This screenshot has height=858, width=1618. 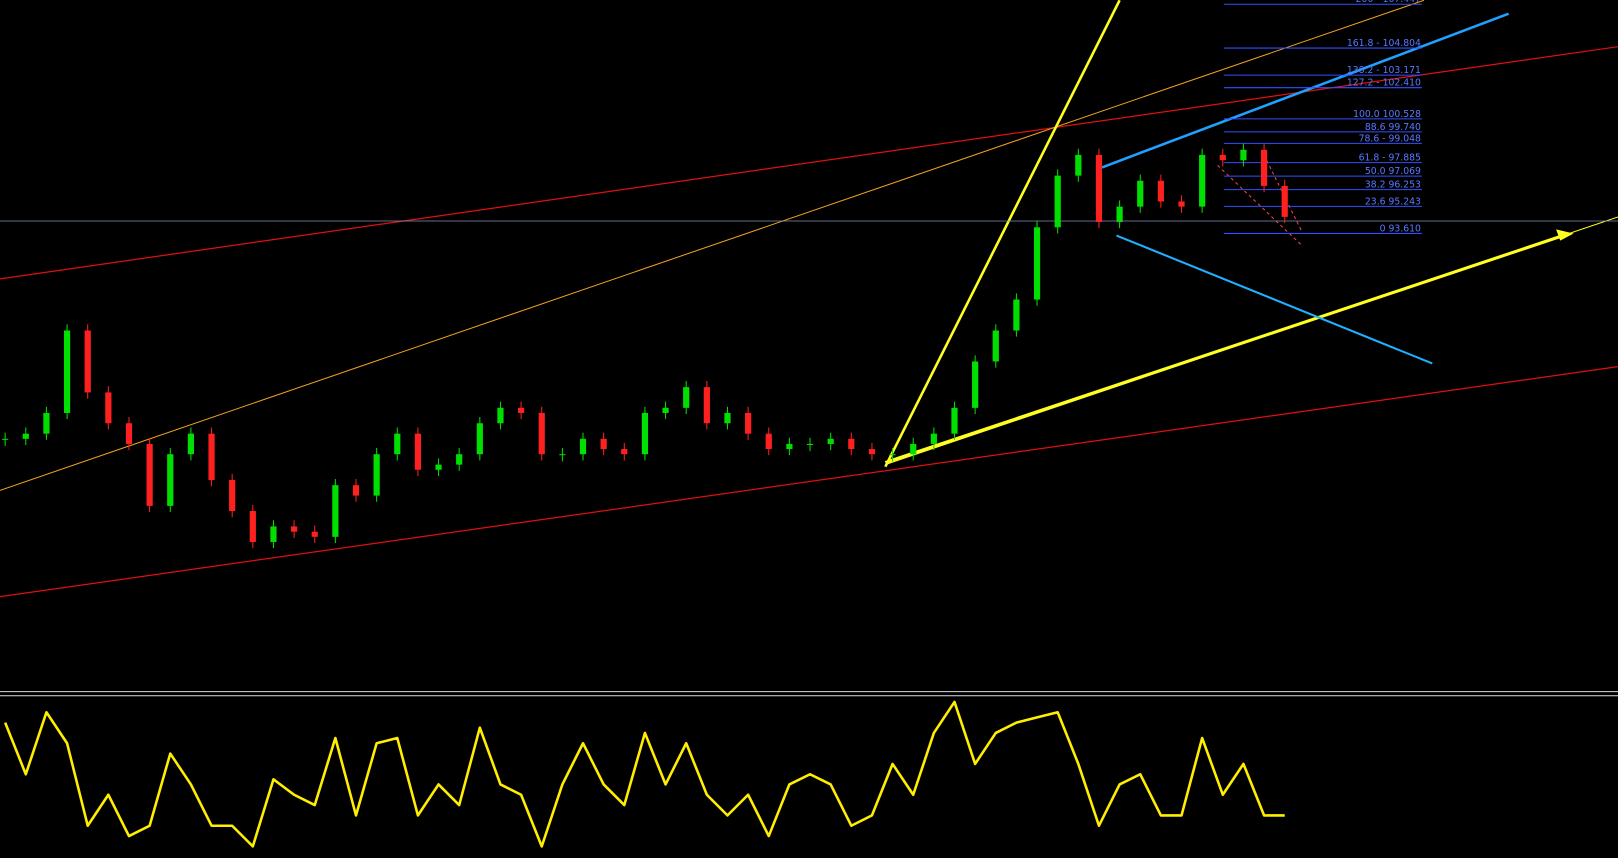 I want to click on fib-label: 100.0 100.528, so click(x=1387, y=114).